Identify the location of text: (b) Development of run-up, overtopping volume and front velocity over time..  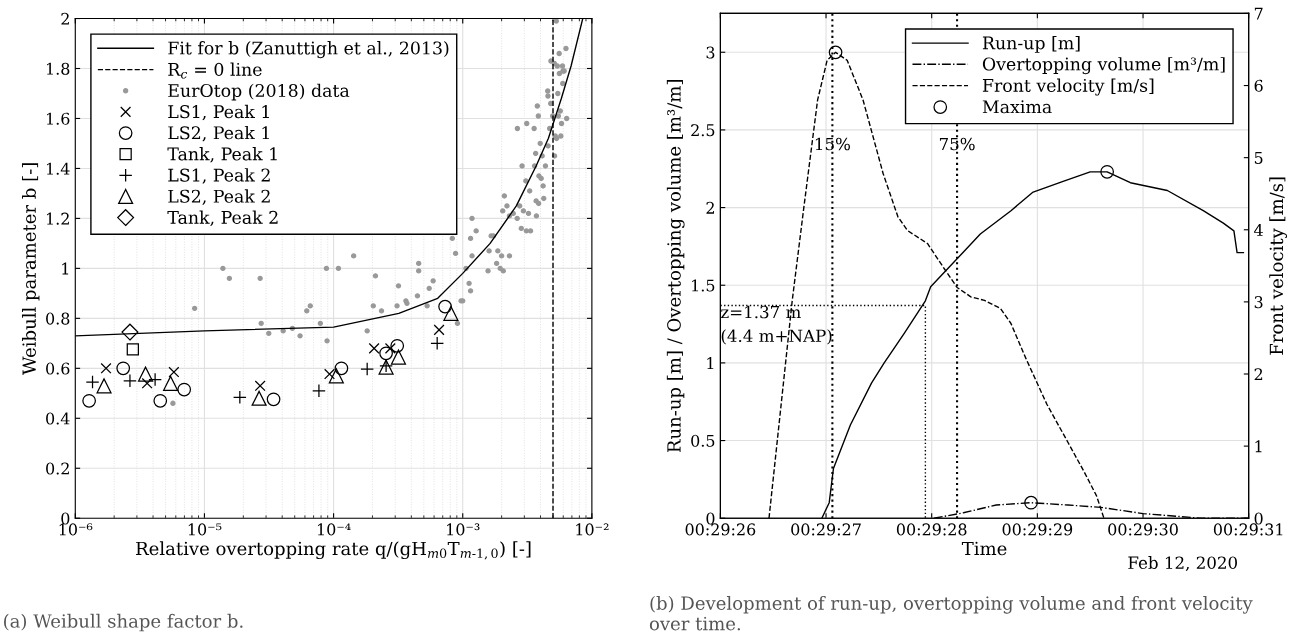
(951, 613).